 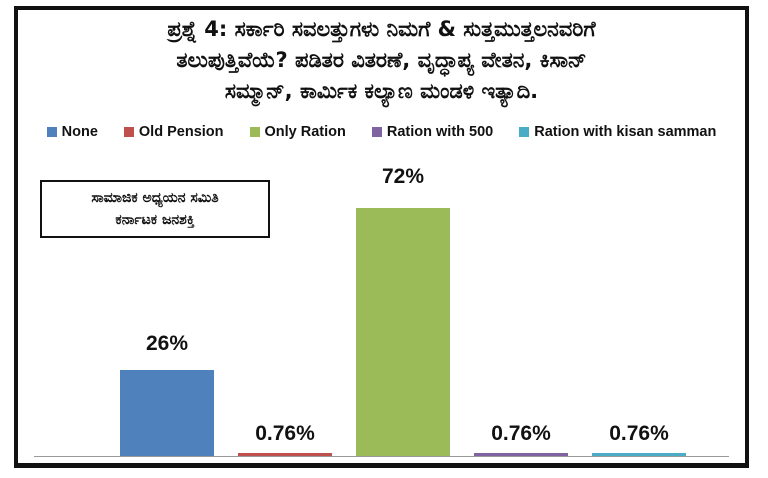 What do you see at coordinates (155, 220) in the screenshot?
I see `org-line-2: ಕರ್ನಾಟಕ ಜನಶಕ್ತಿ` at bounding box center [155, 220].